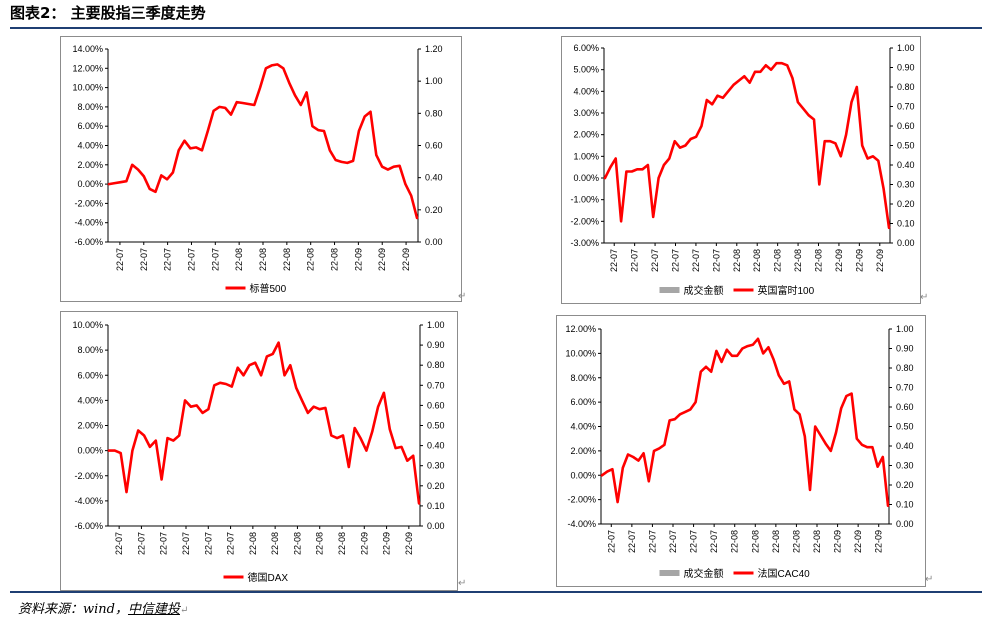 The image size is (985, 621). Describe the element at coordinates (434, 81) in the screenshot. I see `chart0-y-right-label: 1.00` at that location.